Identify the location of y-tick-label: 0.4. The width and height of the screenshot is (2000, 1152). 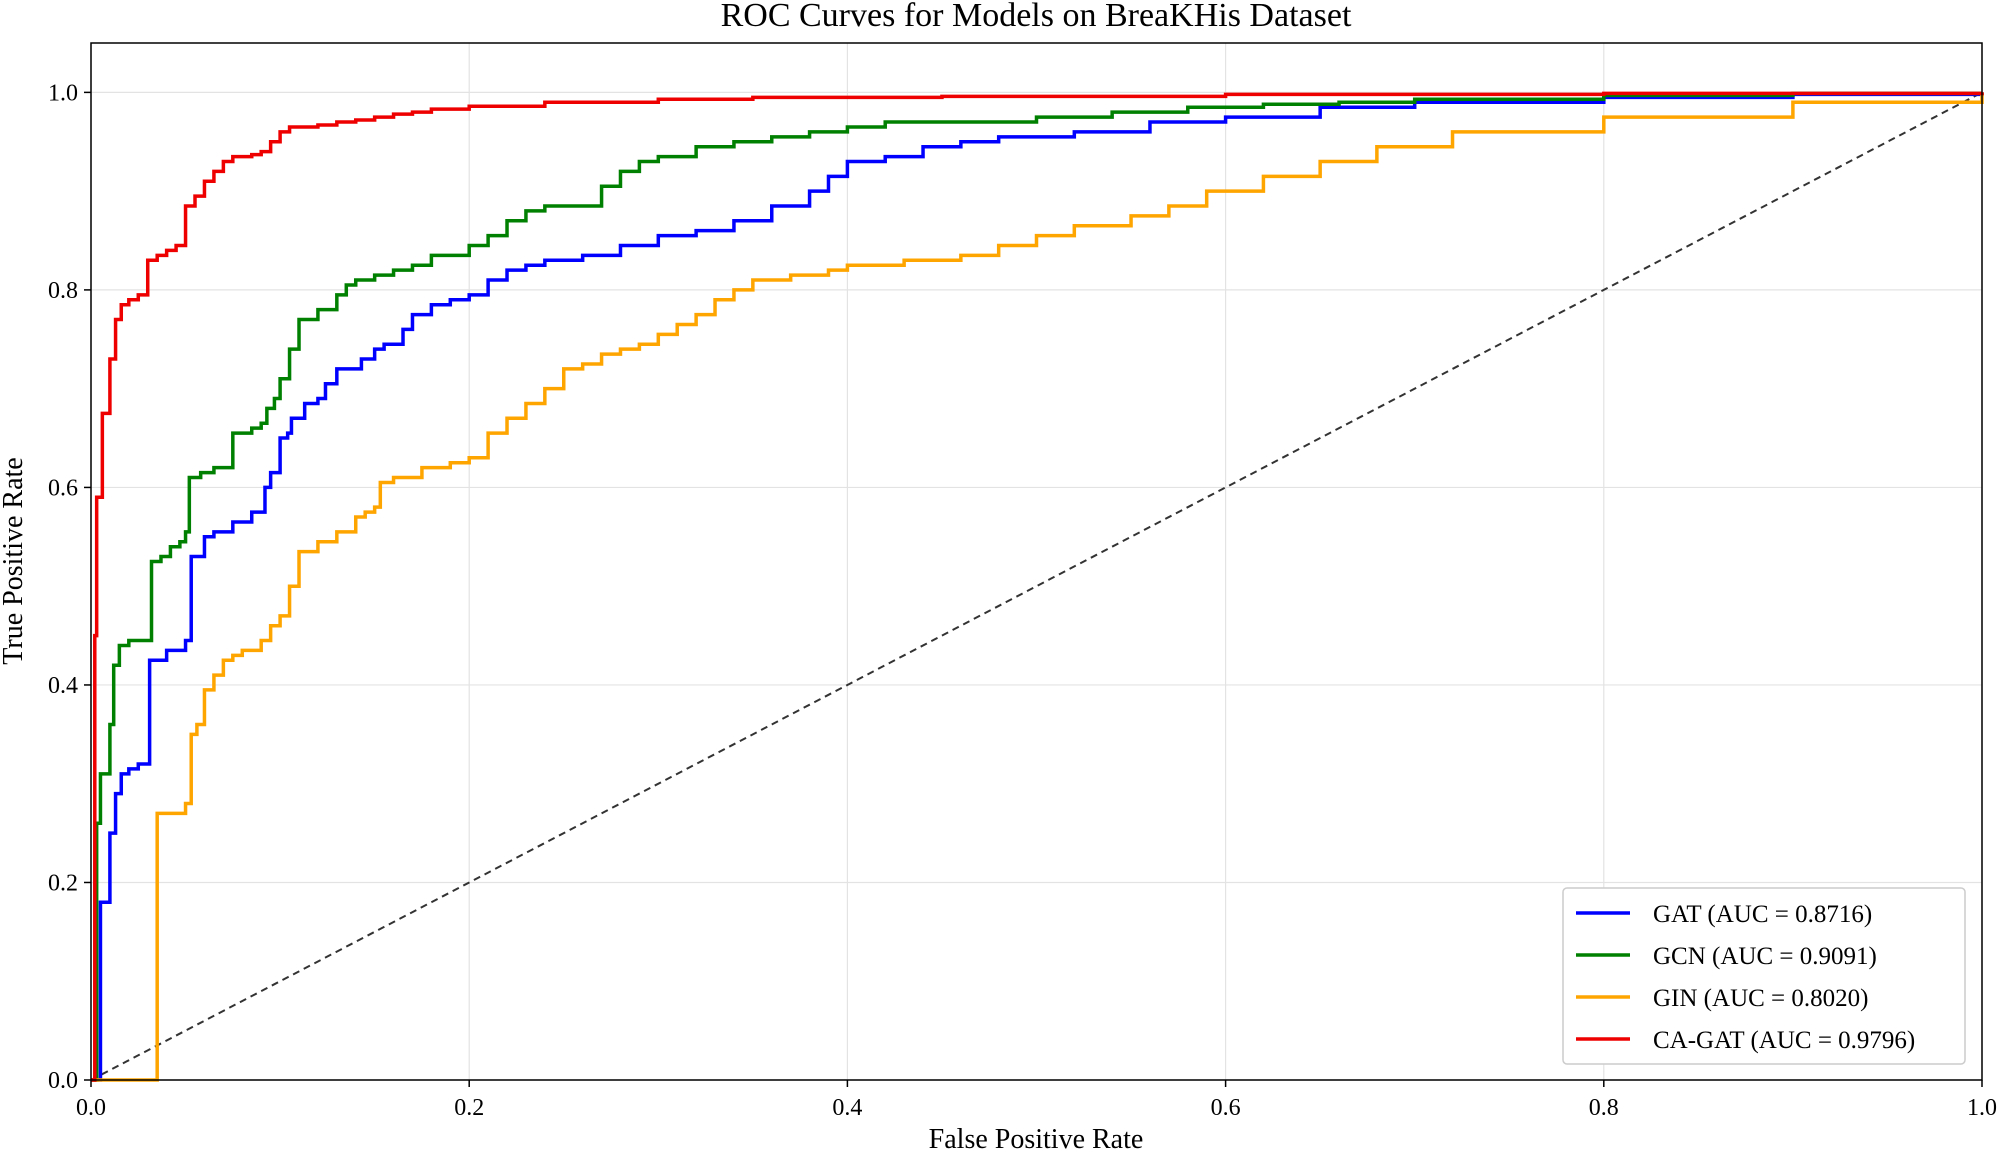
(63, 686).